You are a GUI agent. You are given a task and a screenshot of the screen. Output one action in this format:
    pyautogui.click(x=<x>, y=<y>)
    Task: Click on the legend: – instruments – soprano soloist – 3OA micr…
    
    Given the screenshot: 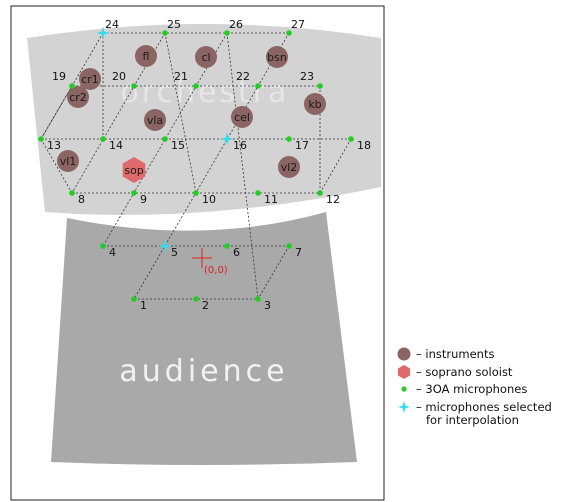 What is the action you would take?
    pyautogui.click(x=474, y=387)
    